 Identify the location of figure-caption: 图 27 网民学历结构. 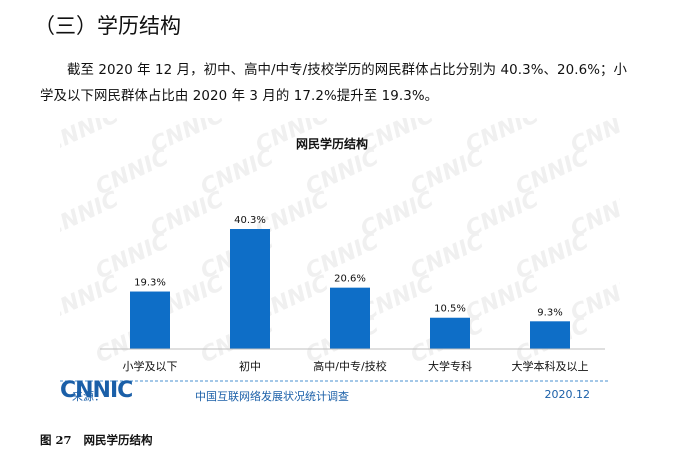
(102, 440).